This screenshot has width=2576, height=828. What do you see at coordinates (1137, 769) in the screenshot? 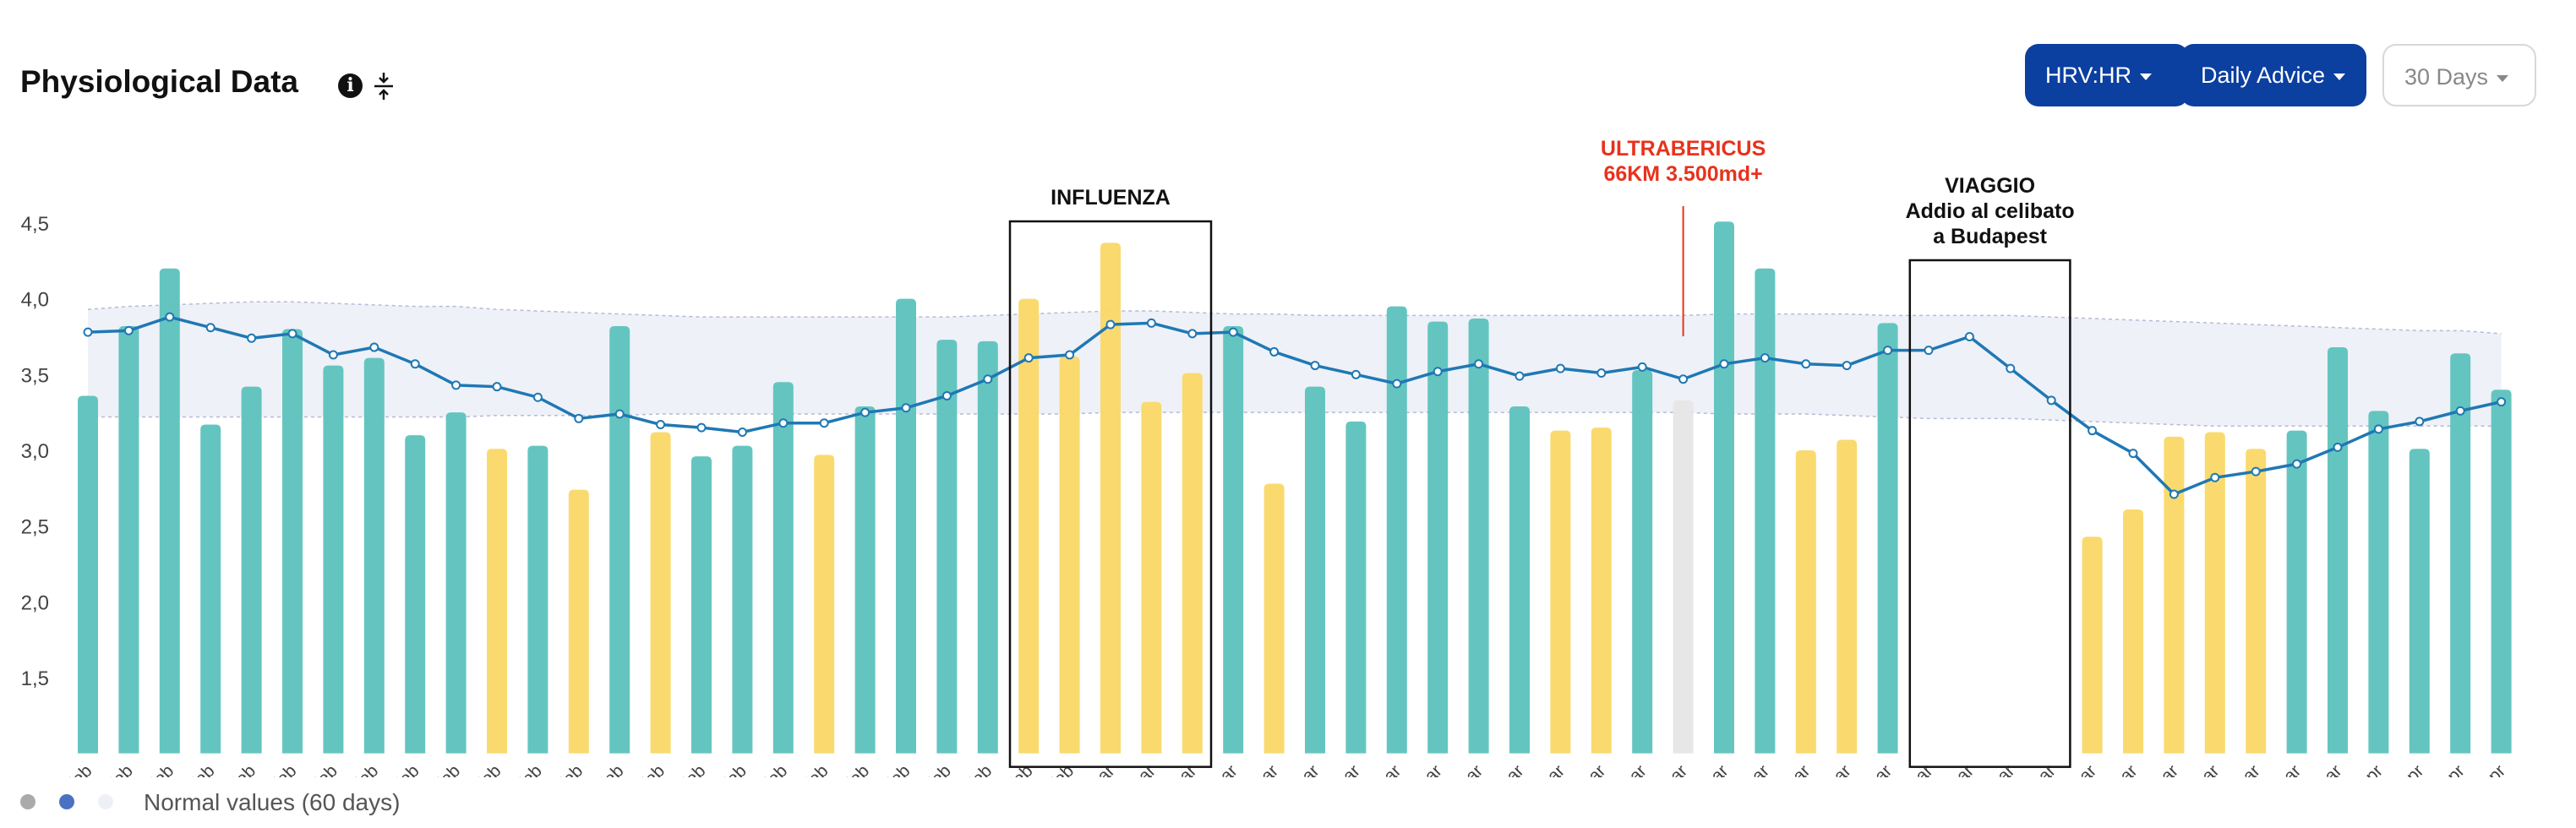
I see `x-tick-label: 2 mar` at bounding box center [1137, 769].